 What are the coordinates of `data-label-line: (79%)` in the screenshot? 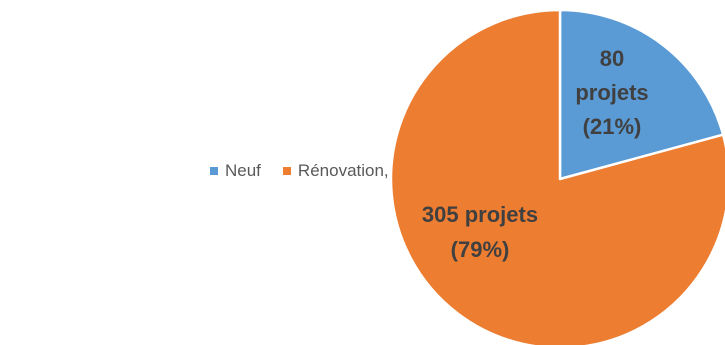 It's located at (480, 249).